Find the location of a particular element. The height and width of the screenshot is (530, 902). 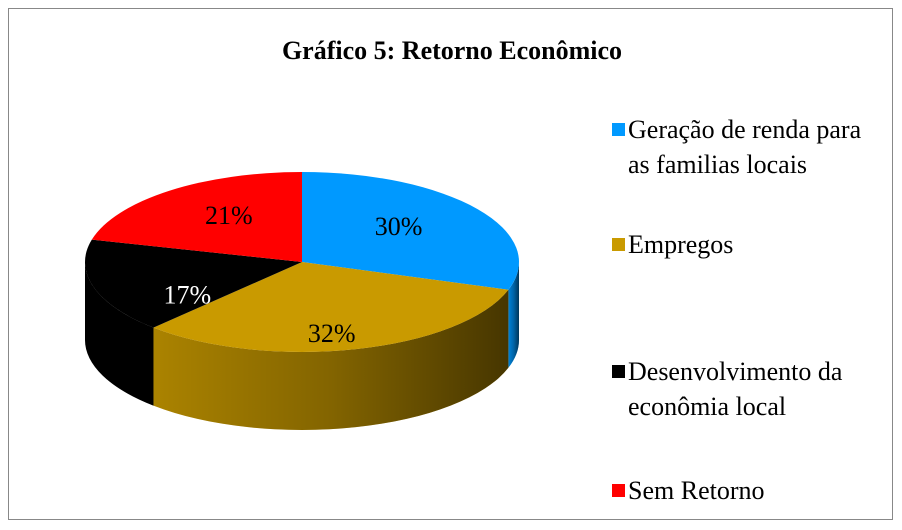

legend-label: Sem Retorno is located at coordinates (696, 490).